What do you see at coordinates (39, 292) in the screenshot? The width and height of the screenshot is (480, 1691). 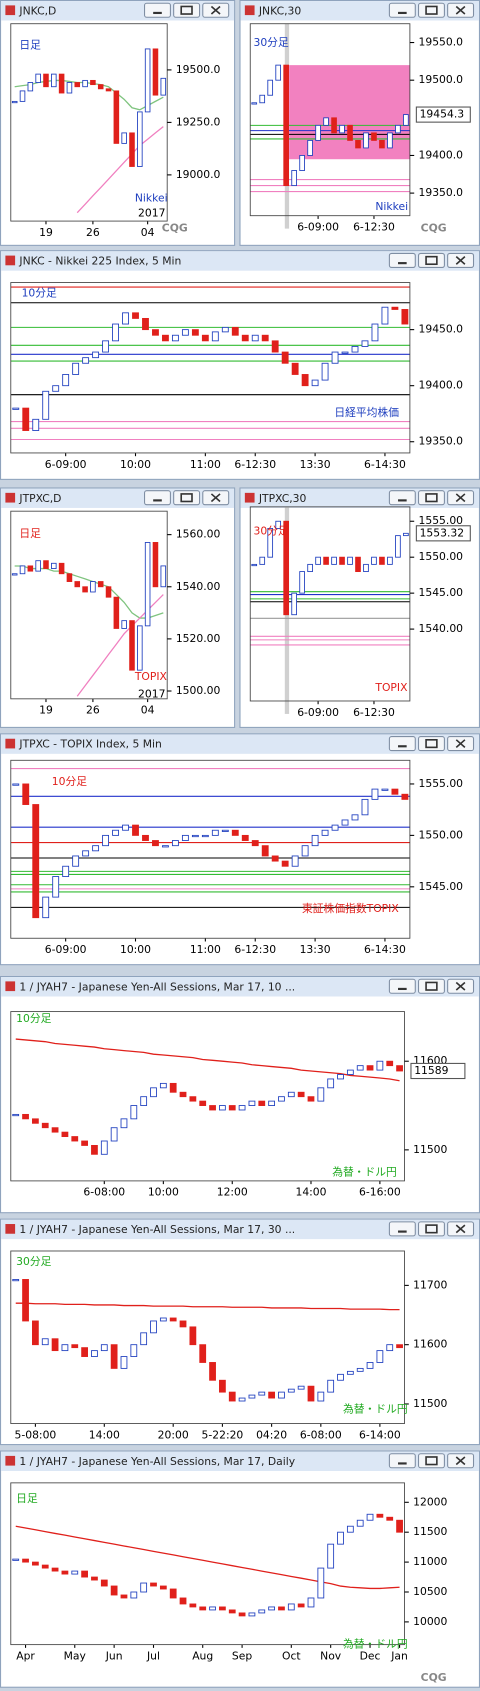 I see `annotation: 10分足` at bounding box center [39, 292].